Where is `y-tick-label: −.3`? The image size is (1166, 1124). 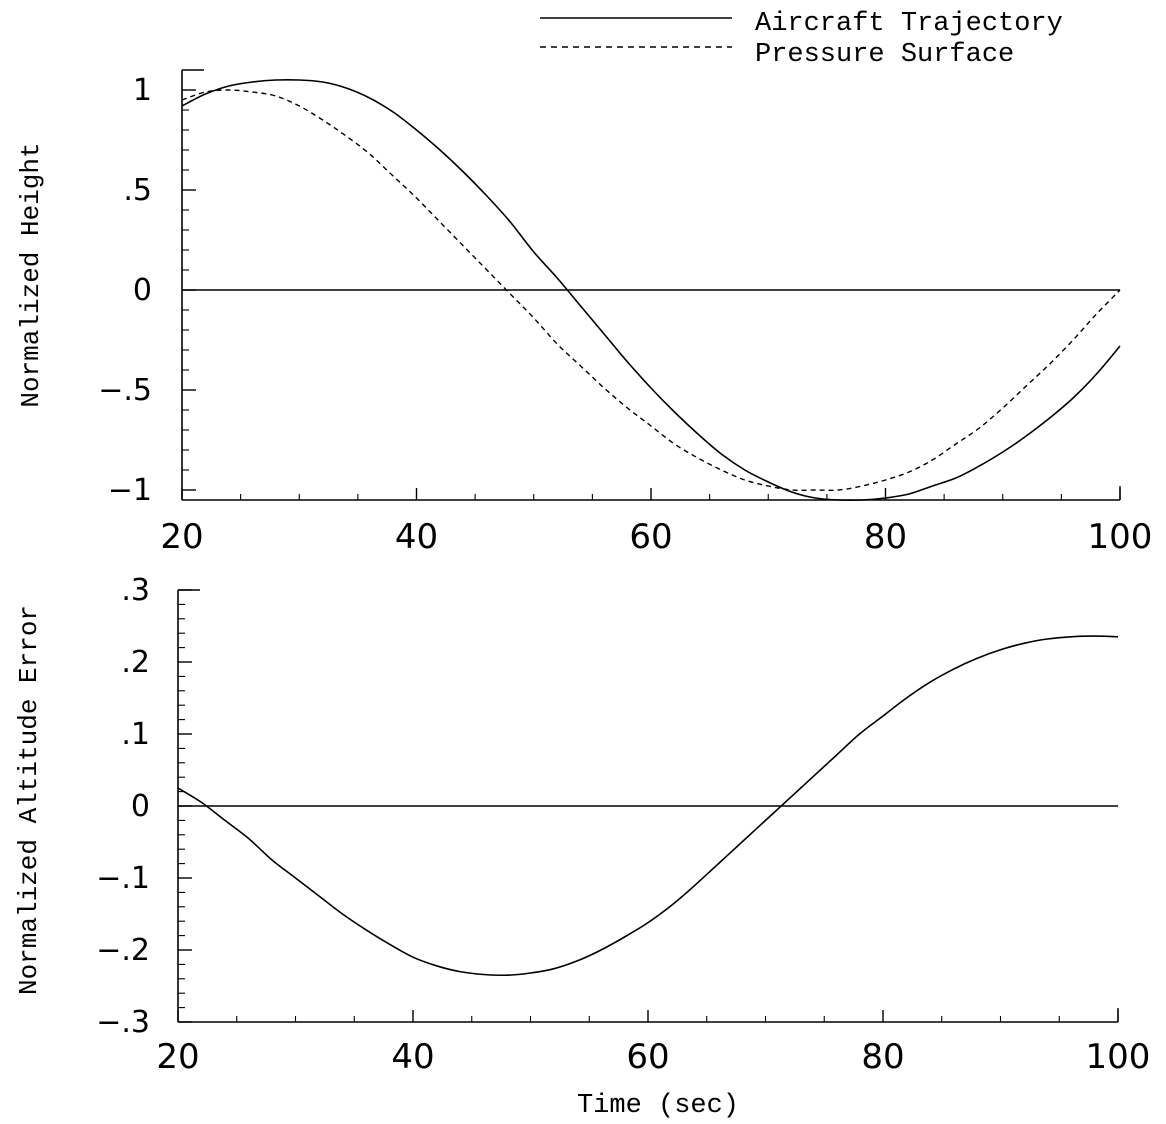
y-tick-label: −.3 is located at coordinates (123, 1022).